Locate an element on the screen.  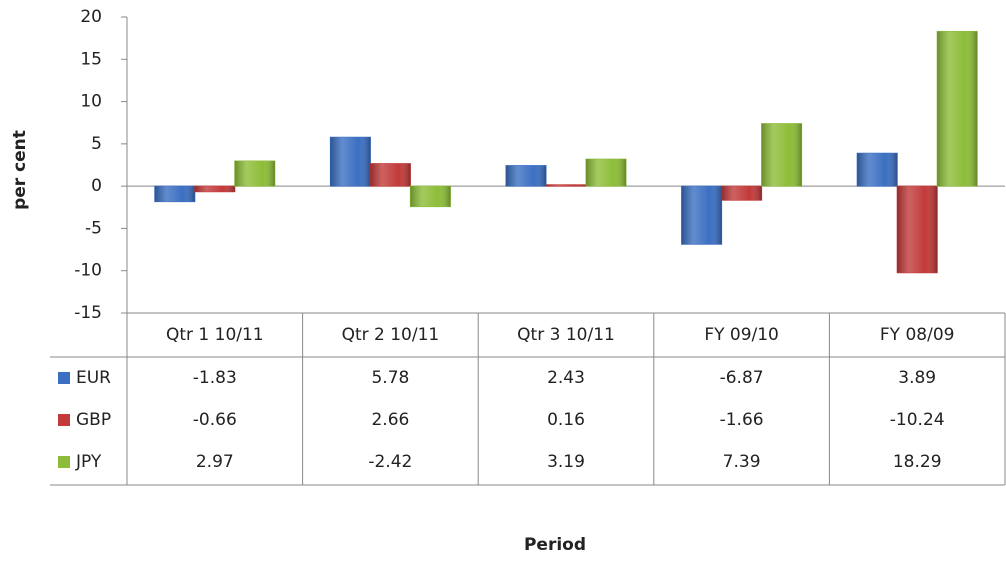
x-axis-title: Period is located at coordinates (555, 545).